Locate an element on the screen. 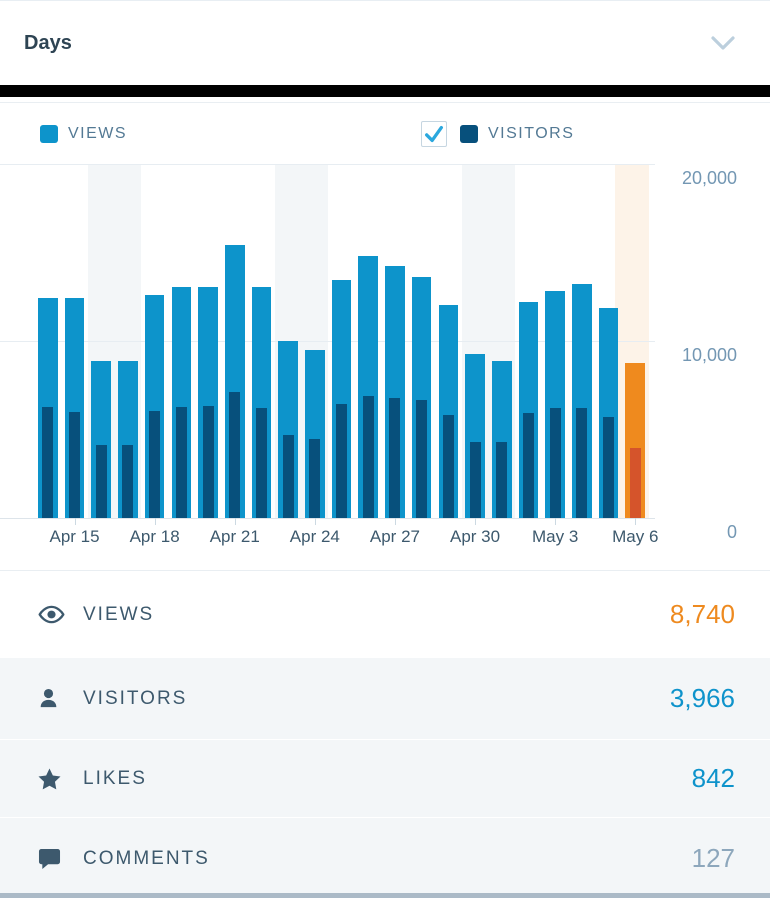  legend-visitors: VISITORS is located at coordinates (497, 133).